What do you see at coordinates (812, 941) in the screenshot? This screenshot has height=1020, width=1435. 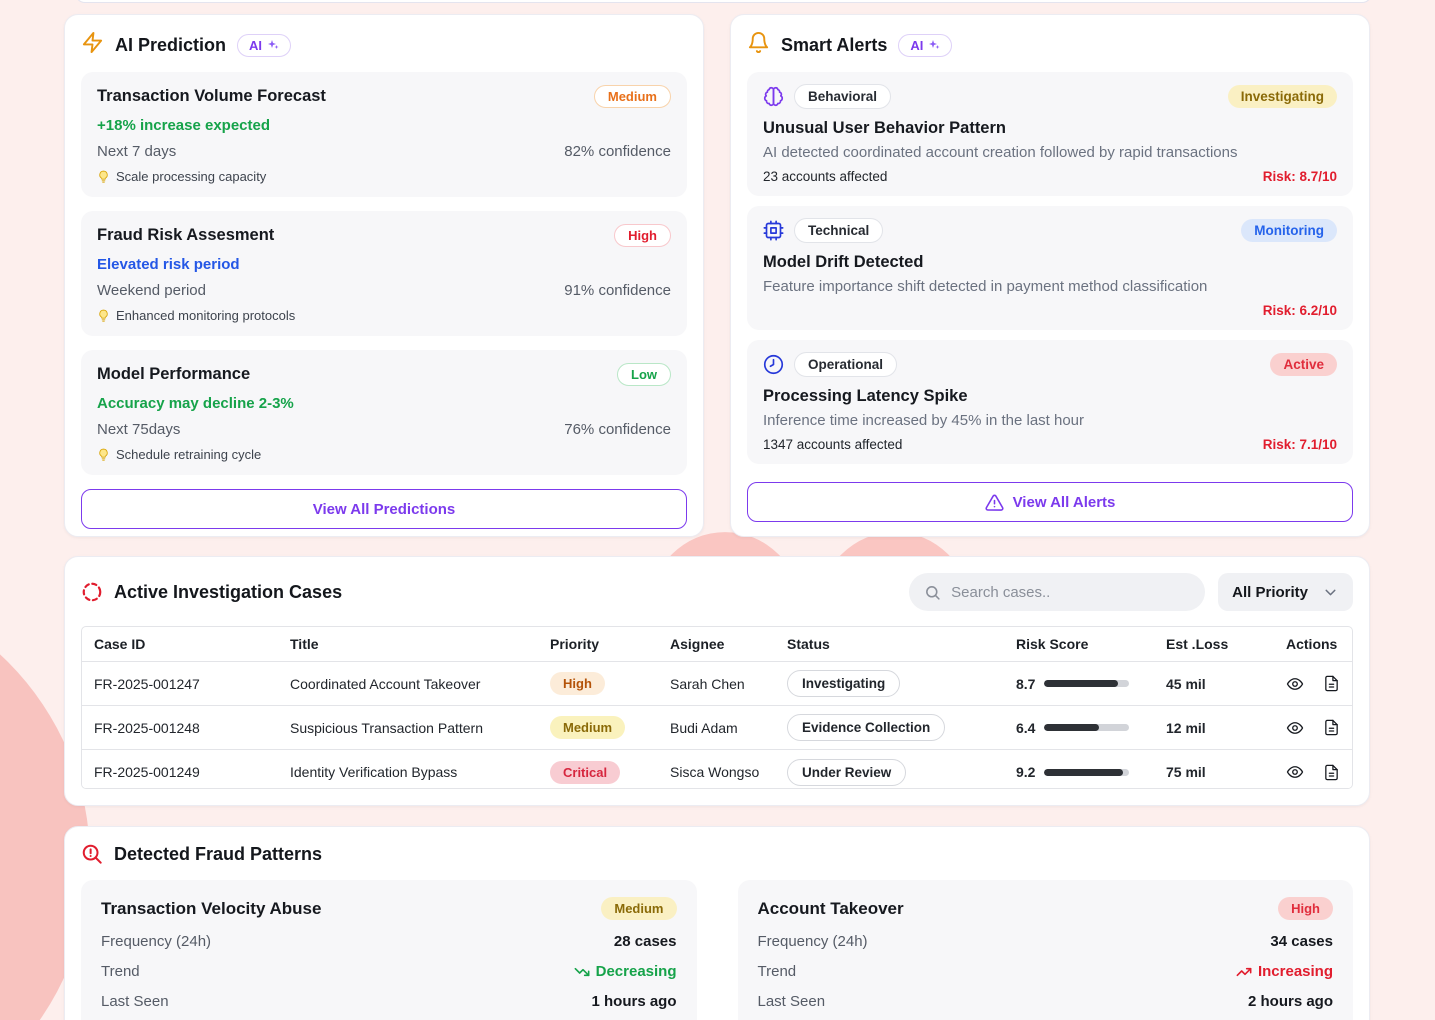 I see `frequency-label: Frequency (24h)` at bounding box center [812, 941].